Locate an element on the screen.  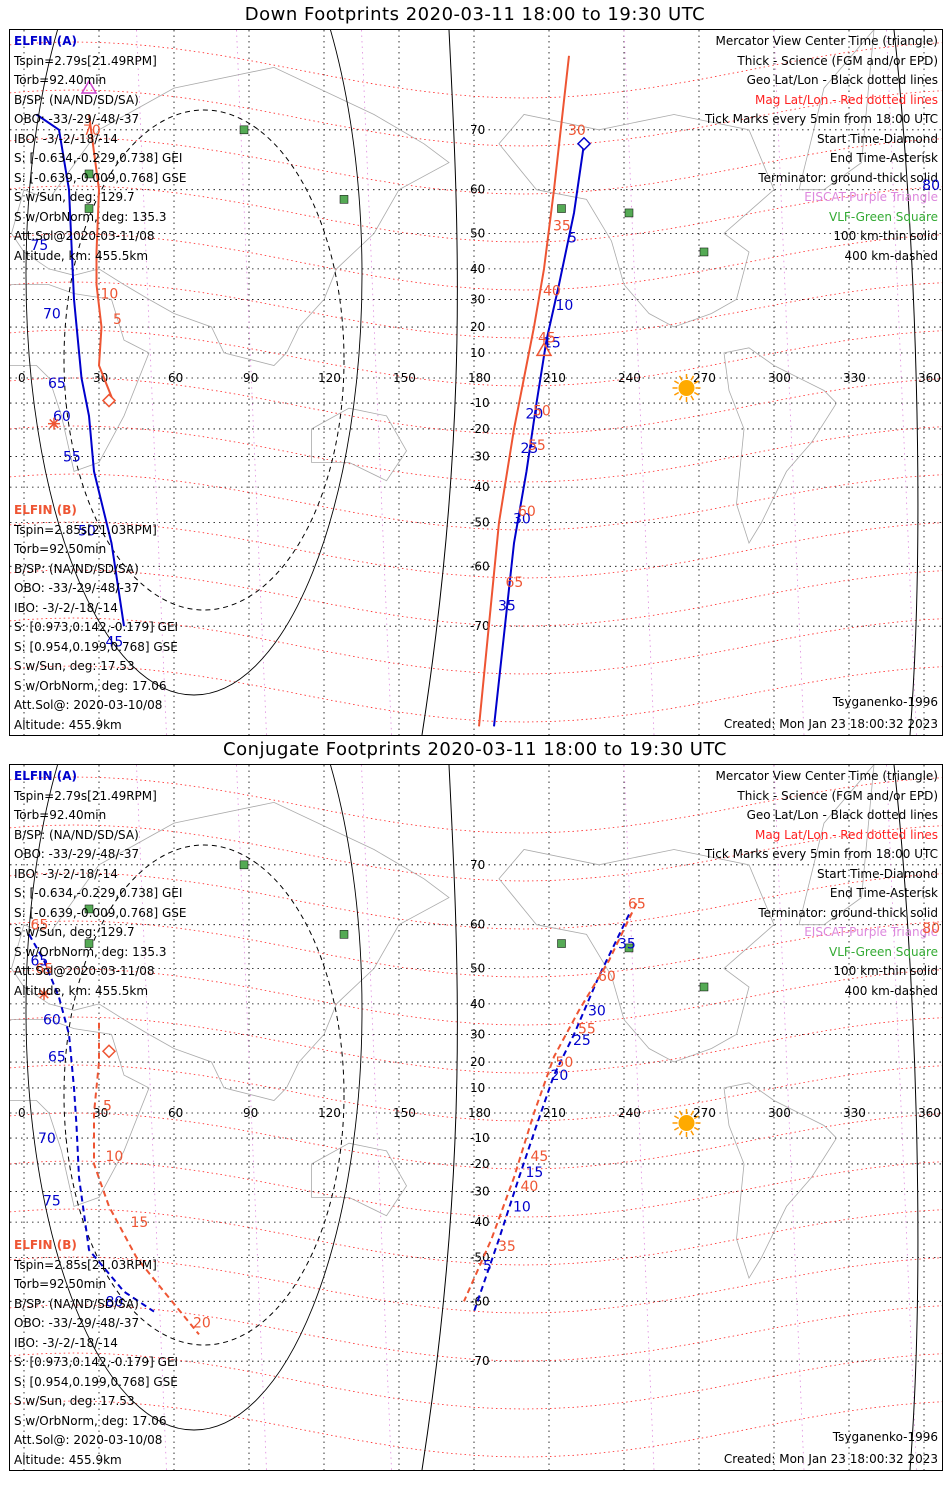
track-tick-label: 75 is located at coordinates (40, 246).